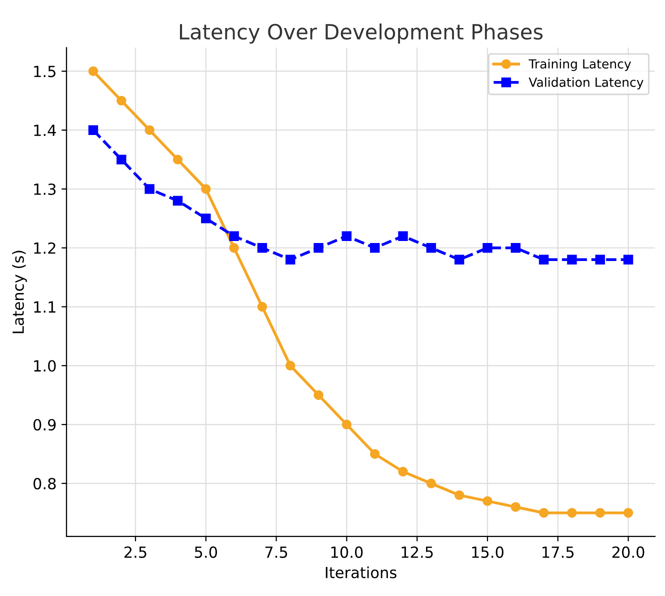 This screenshot has height=596, width=665. What do you see at coordinates (347, 552) in the screenshot?
I see `x-tick-label: 10.0` at bounding box center [347, 552].